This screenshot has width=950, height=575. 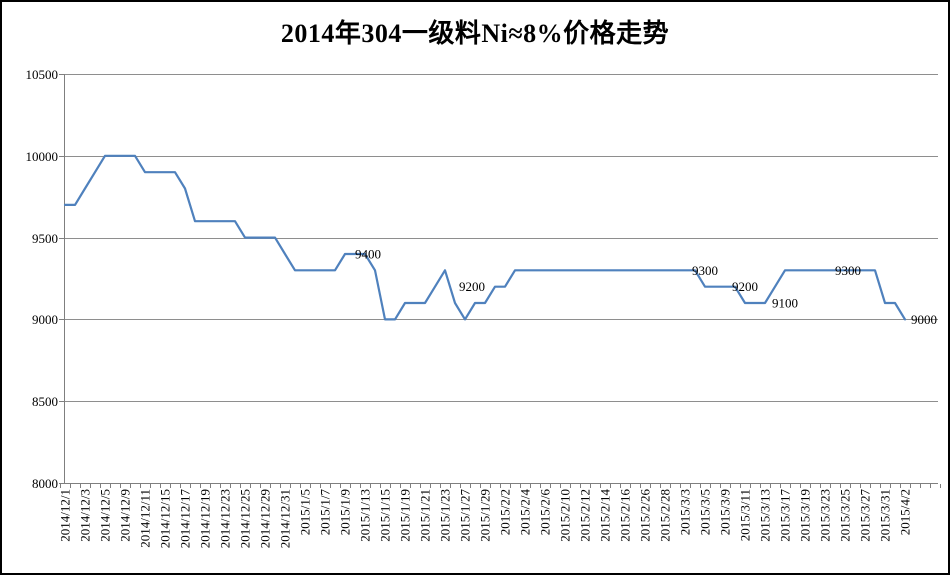 I want to click on x-axis-label: 2015/2/26, so click(x=645, y=515).